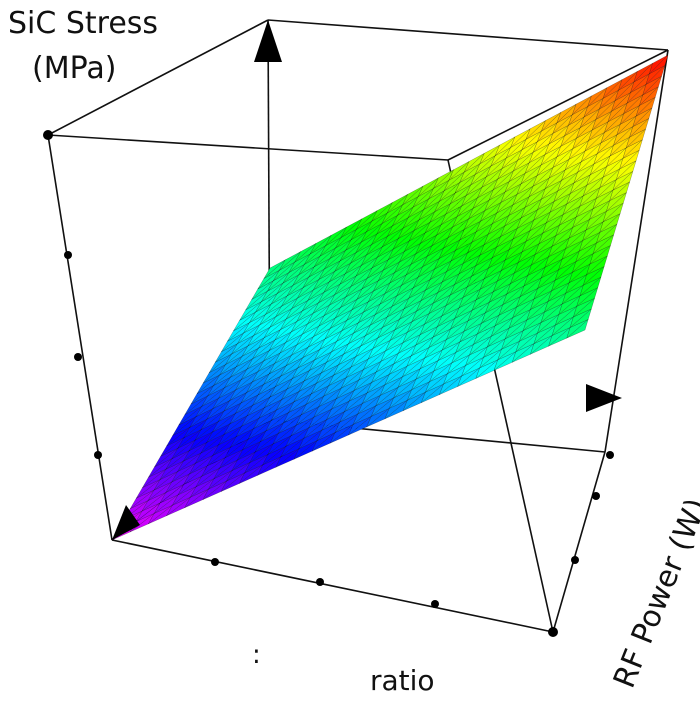 This screenshot has height=706, width=700. Describe the element at coordinates (126, 522) in the screenshot. I see `origin-arrow` at that location.